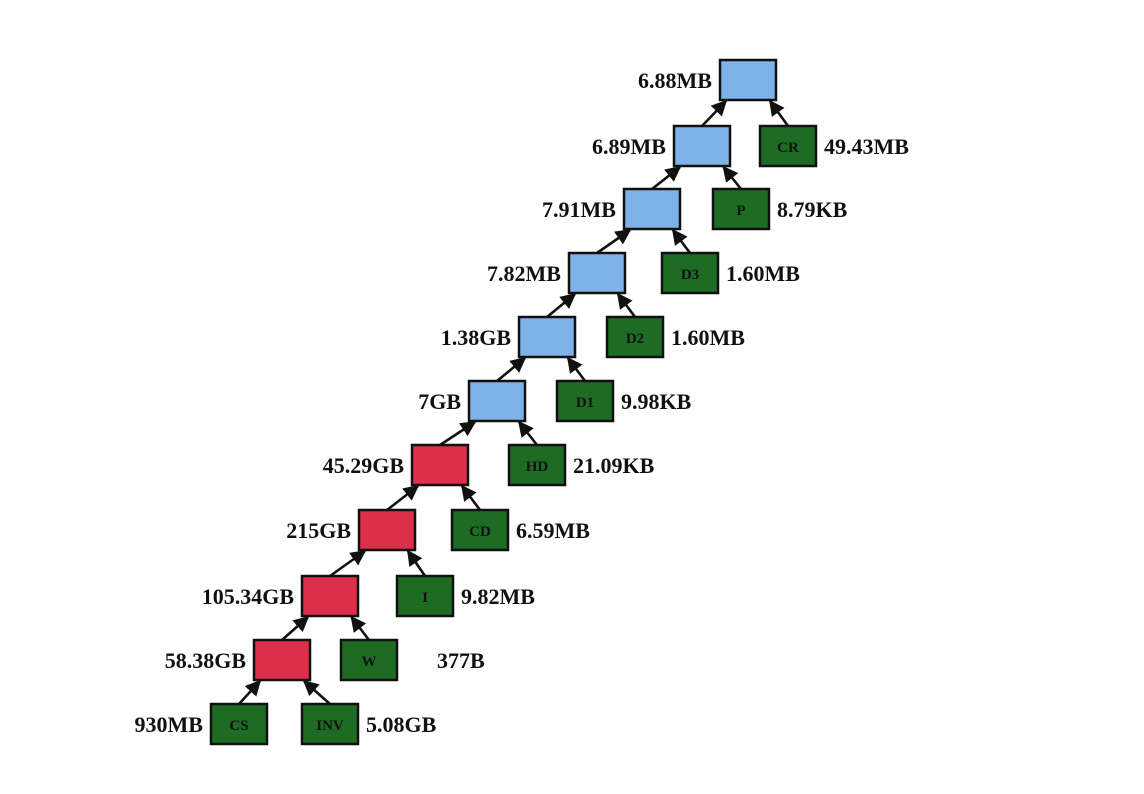 The width and height of the screenshot is (1144, 794). I want to click on edge-j2-to-j1, so click(714, 113).